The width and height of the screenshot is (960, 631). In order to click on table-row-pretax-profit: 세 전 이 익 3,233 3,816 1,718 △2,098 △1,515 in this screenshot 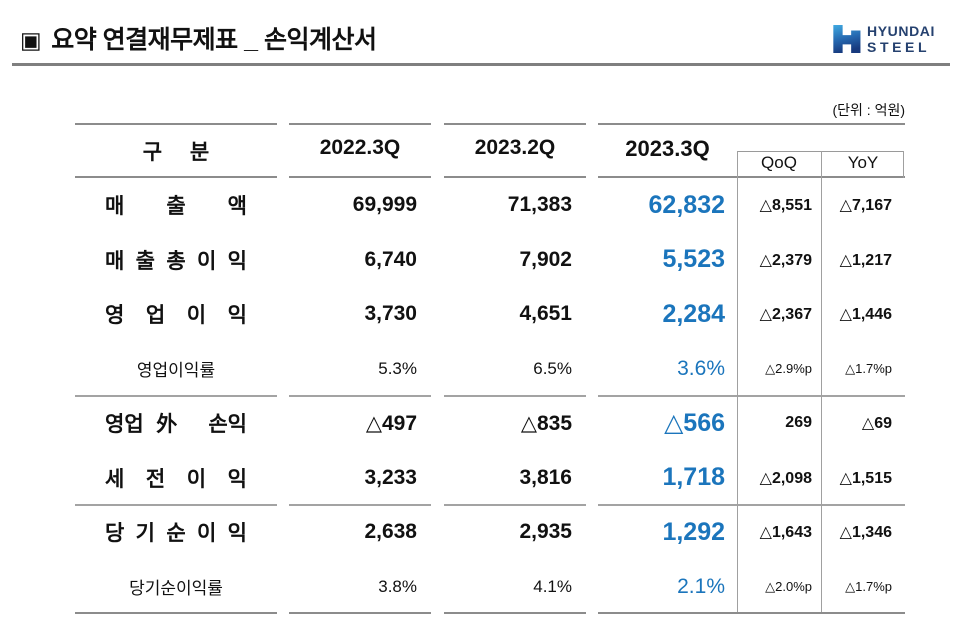, I will do `click(490, 478)`.